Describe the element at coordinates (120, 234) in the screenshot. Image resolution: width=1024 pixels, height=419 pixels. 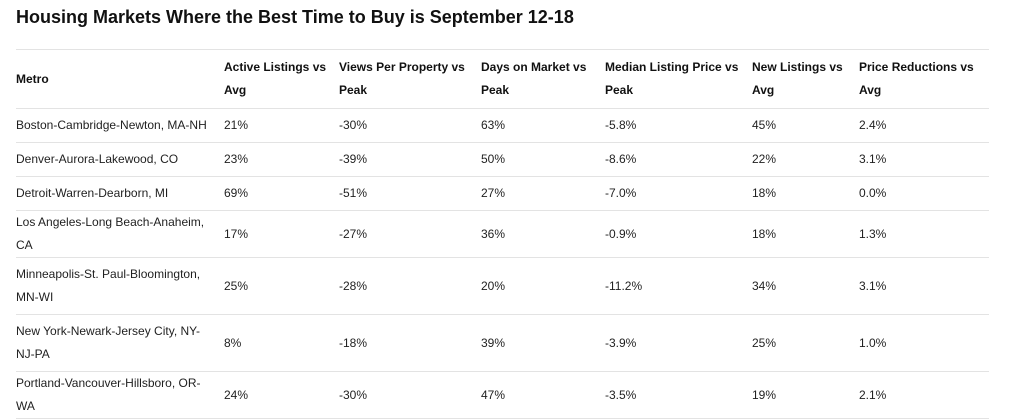
I see `cell-metro: Los Angeles-Long Beach-Anaheim, CA` at that location.